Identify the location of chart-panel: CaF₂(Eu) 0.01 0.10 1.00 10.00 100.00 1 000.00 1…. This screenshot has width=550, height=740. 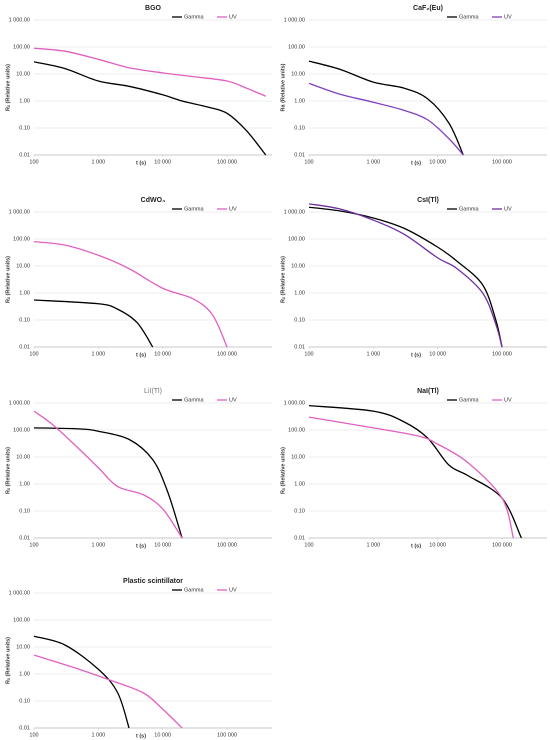
(413, 85).